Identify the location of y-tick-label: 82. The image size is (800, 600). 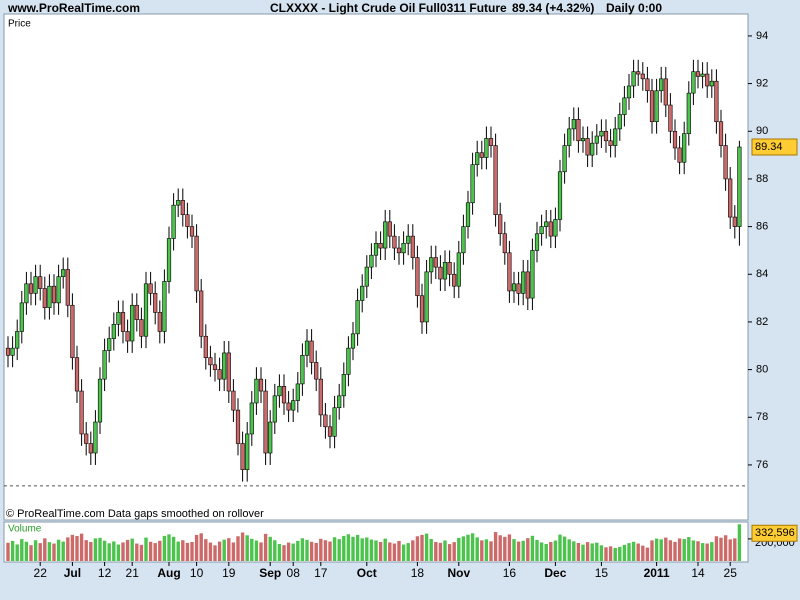
(762, 322).